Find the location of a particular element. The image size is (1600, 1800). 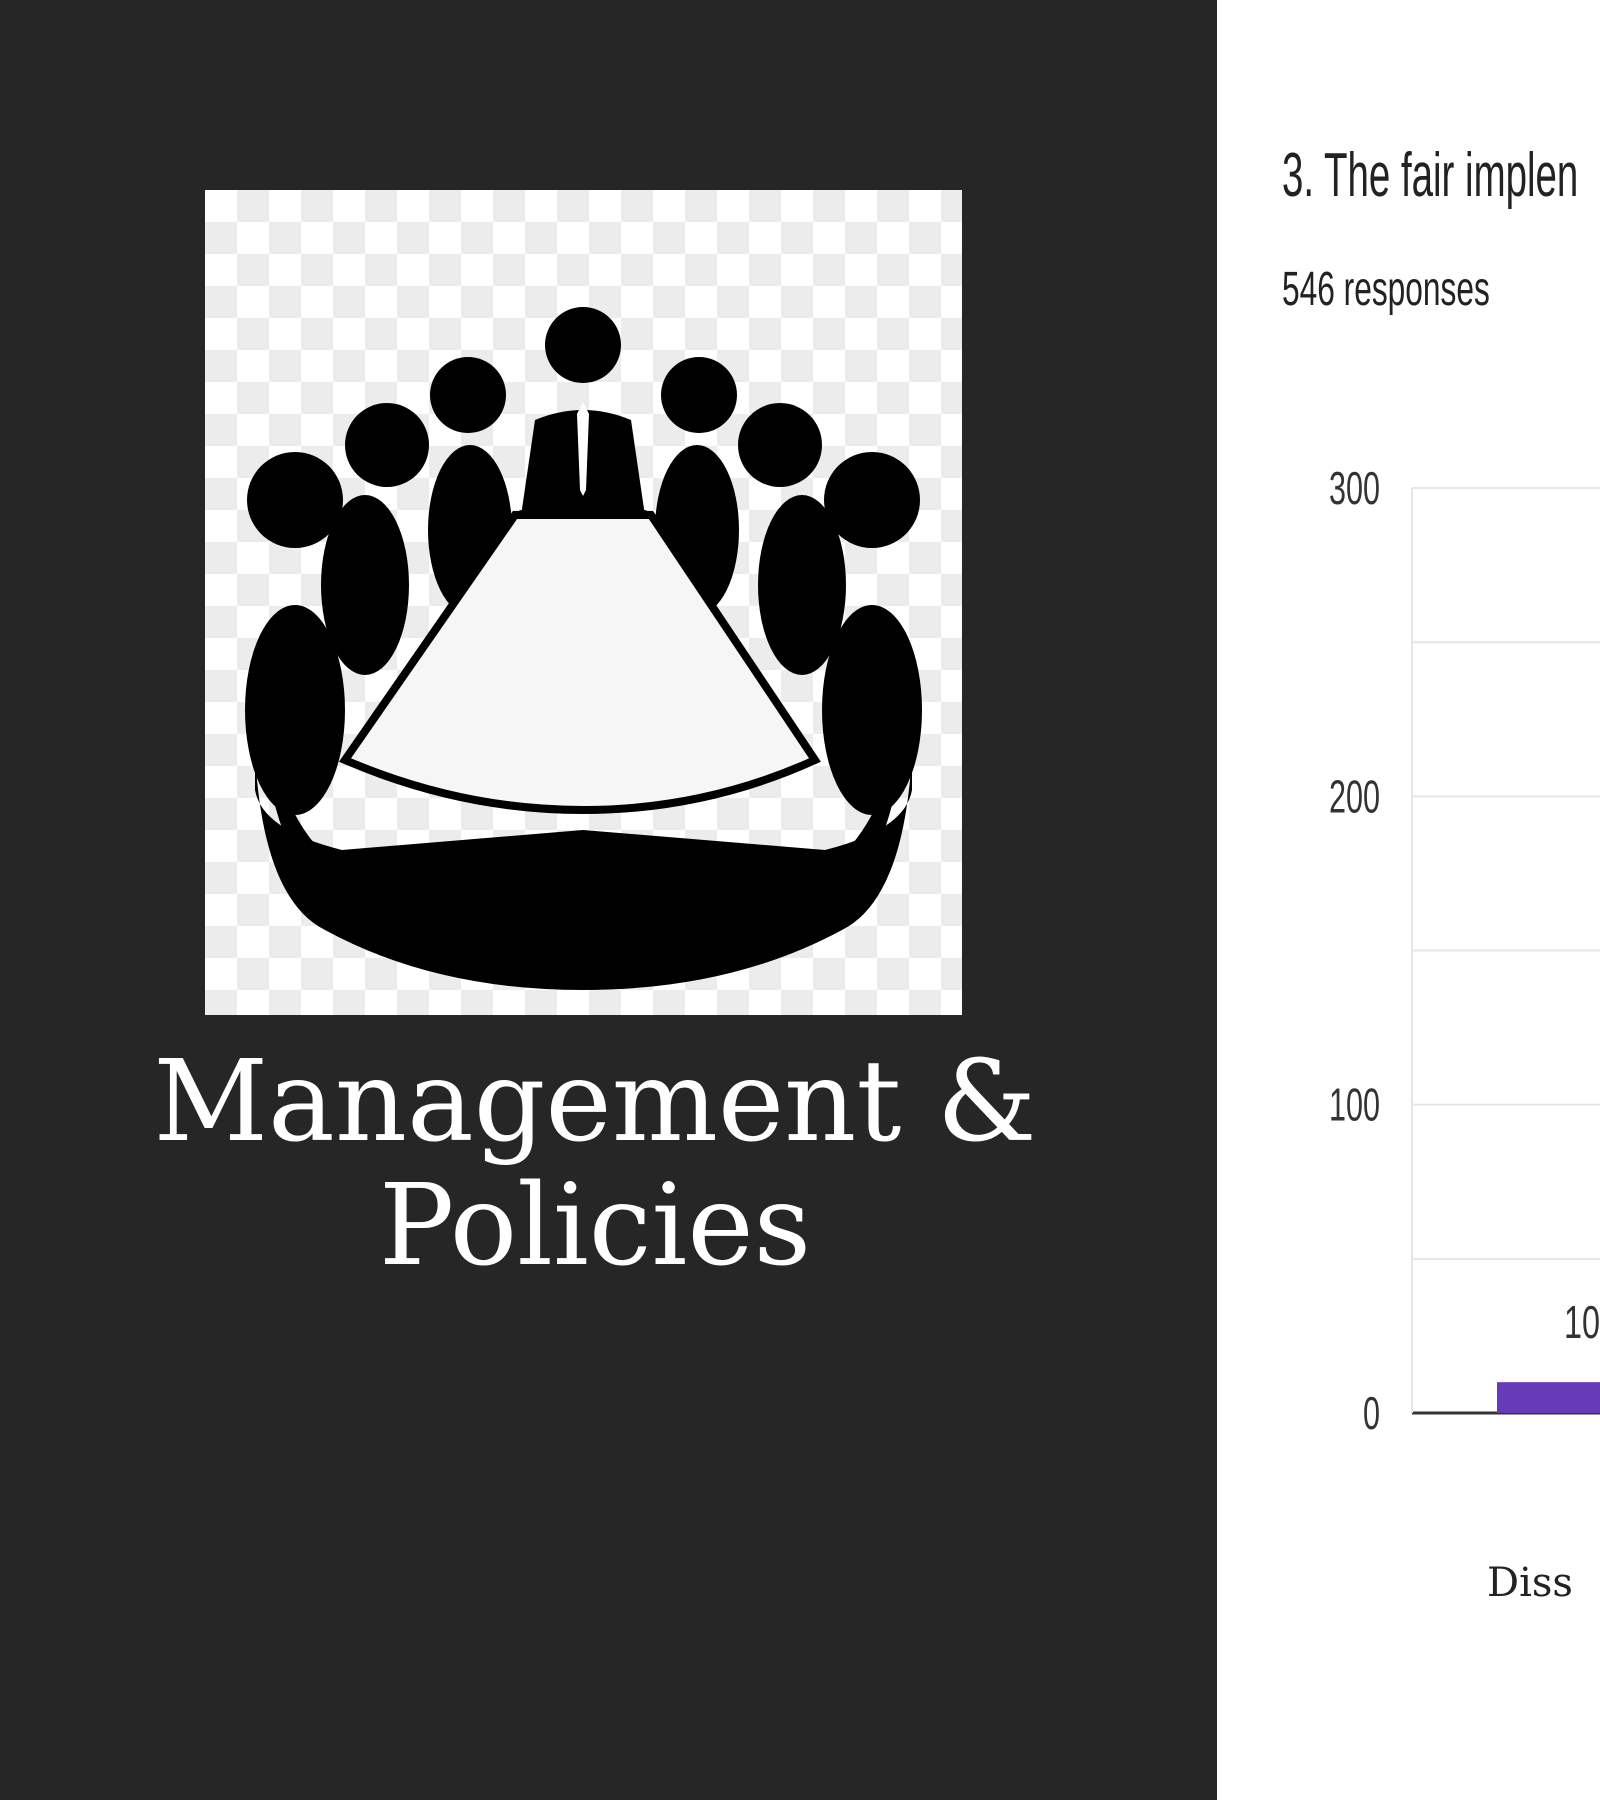

bar-chart: 0 100 200 300 10 Diss is located at coordinates (1464, 1034).